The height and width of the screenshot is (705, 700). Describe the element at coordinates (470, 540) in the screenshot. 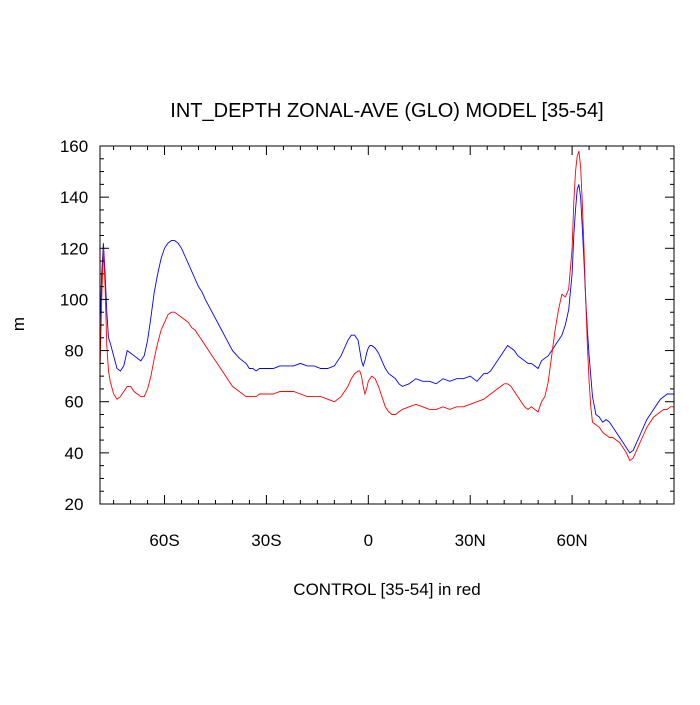

I see `x-tick-label: 30N` at that location.